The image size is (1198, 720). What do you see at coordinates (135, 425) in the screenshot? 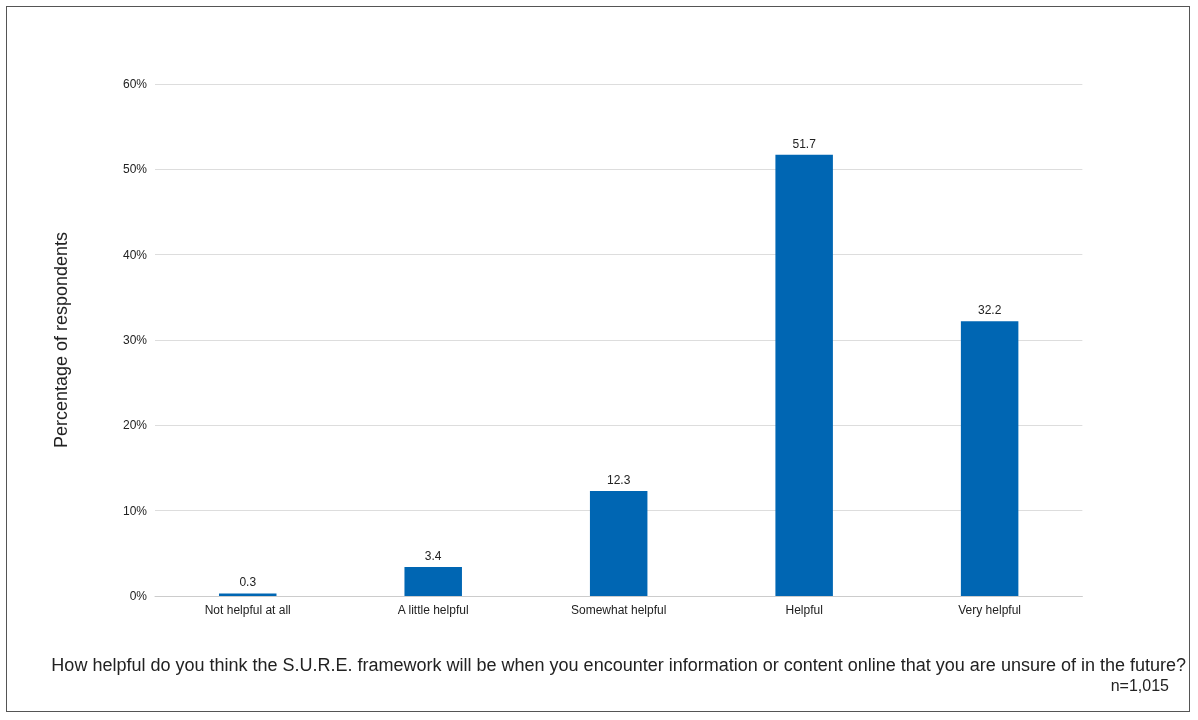
I see `y-tick-label: 20%` at bounding box center [135, 425].